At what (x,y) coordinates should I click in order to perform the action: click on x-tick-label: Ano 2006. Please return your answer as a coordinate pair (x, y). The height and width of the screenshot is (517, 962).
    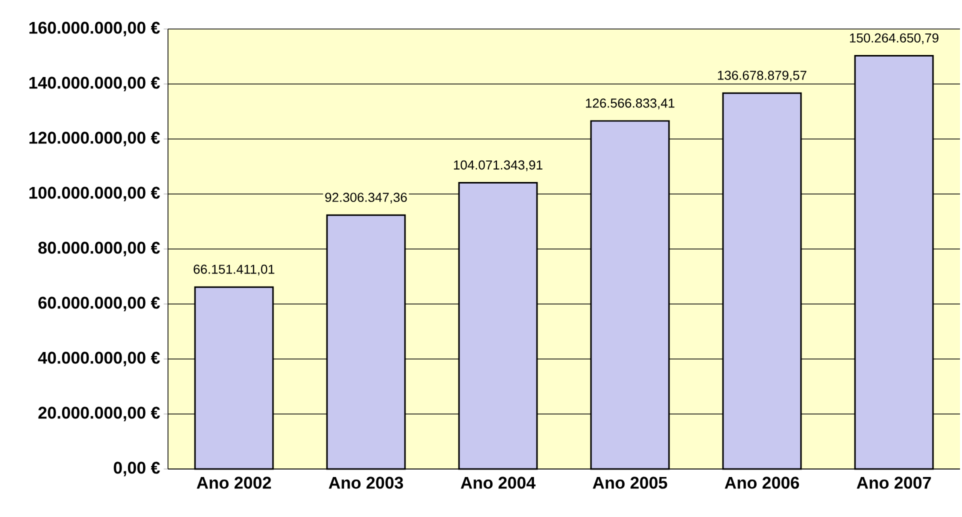
    Looking at the image, I should click on (762, 482).